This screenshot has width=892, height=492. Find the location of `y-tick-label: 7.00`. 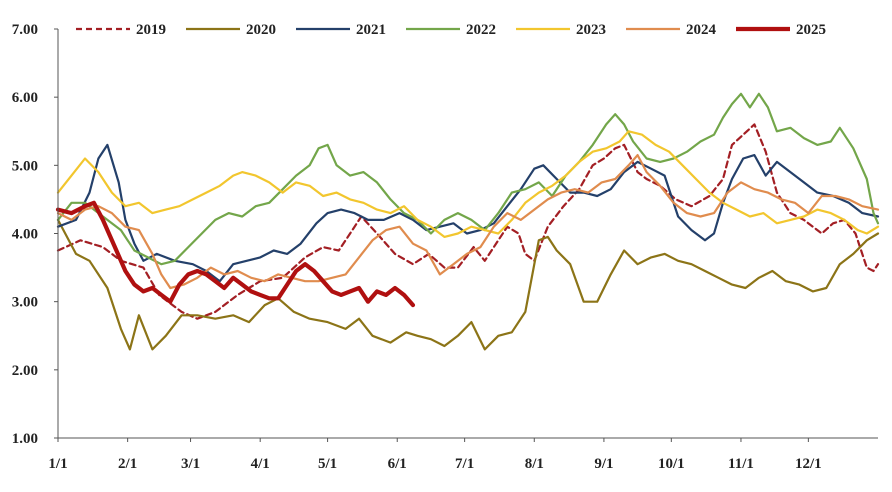

y-tick-label: 7.00 is located at coordinates (25, 30).